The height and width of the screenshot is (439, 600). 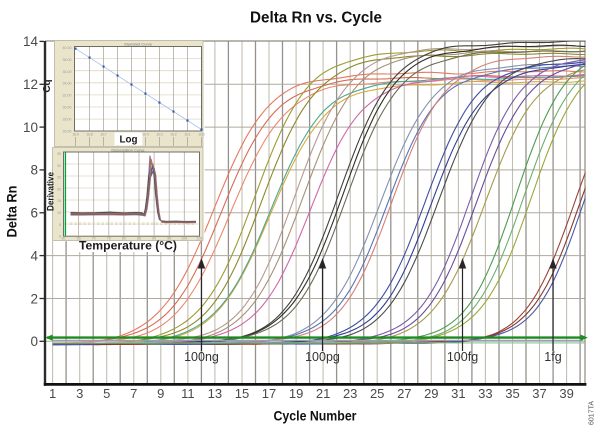 What do you see at coordinates (269, 393) in the screenshot?
I see `svg-text: 17` at bounding box center [269, 393].